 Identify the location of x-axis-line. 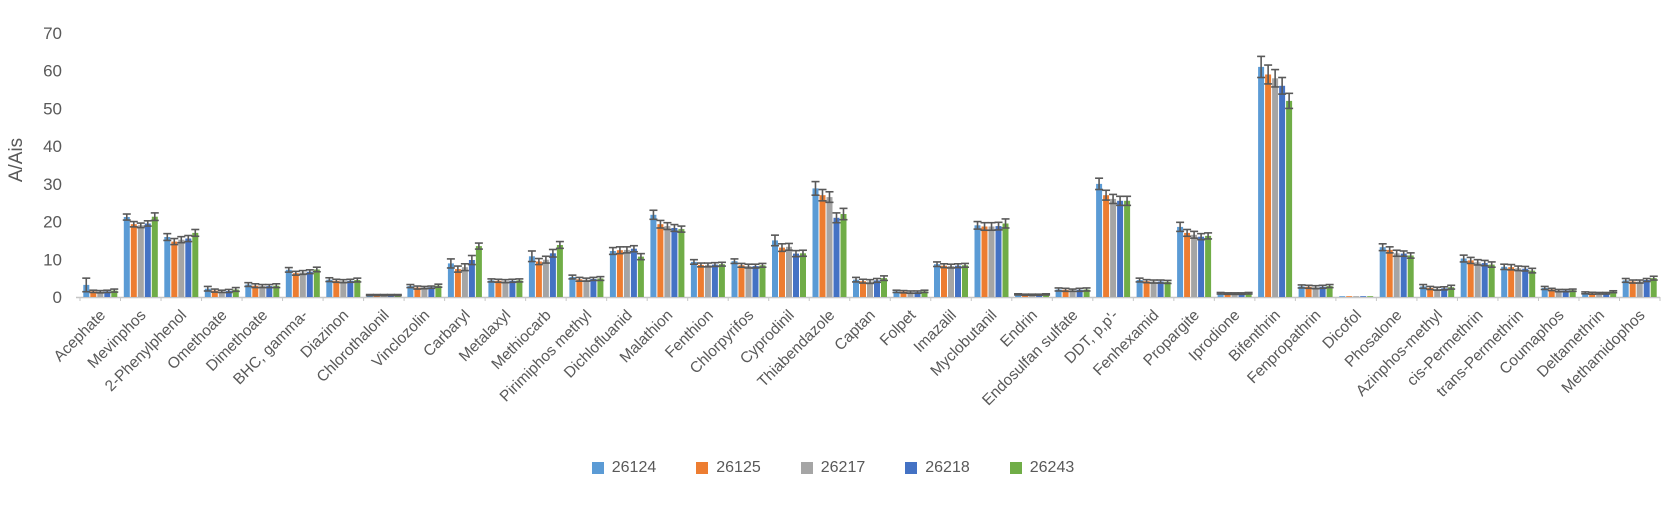
(868, 298).